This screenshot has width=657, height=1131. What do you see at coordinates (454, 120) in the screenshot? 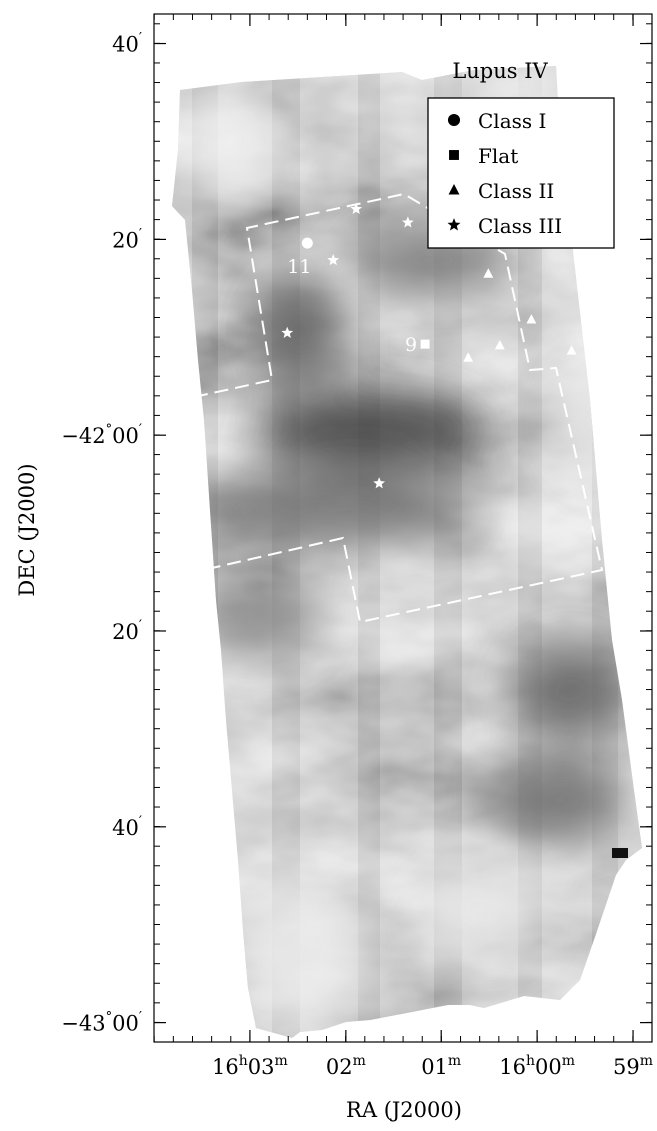
I see `legend-marker-circle` at bounding box center [454, 120].